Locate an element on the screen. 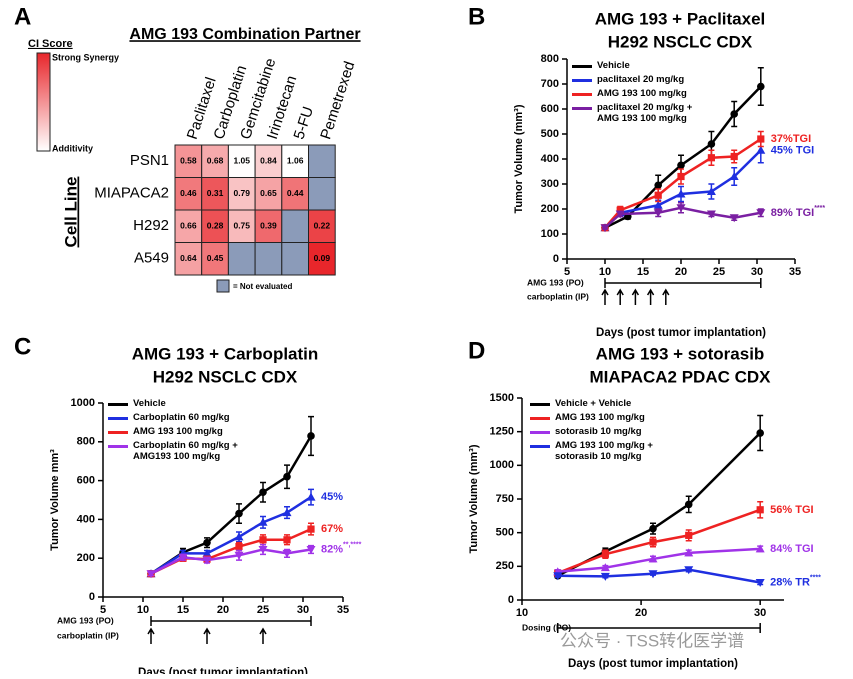 The image size is (853, 679). cell-value: 1.06 is located at coordinates (295, 161).